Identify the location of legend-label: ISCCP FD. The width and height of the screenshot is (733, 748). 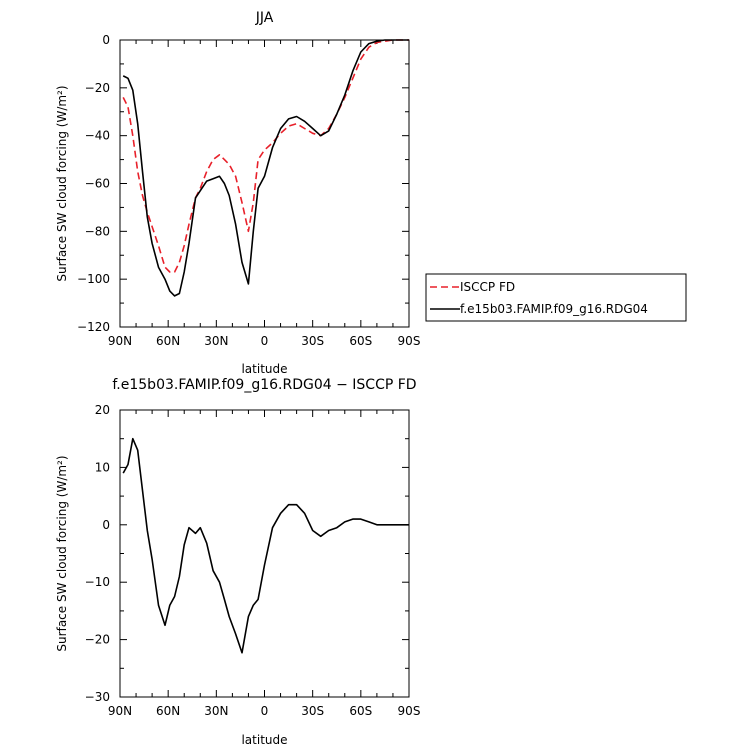
(487, 287).